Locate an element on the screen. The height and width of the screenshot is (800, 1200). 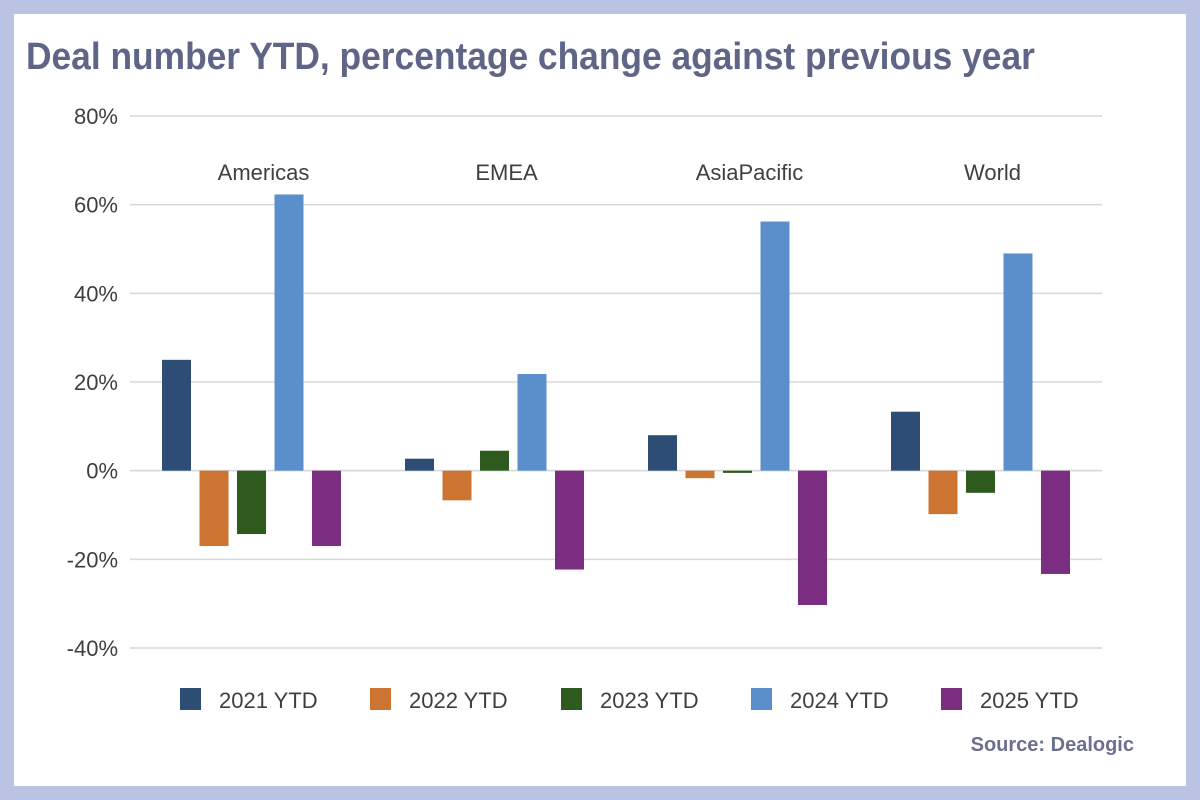
category-label: World is located at coordinates (992, 172).